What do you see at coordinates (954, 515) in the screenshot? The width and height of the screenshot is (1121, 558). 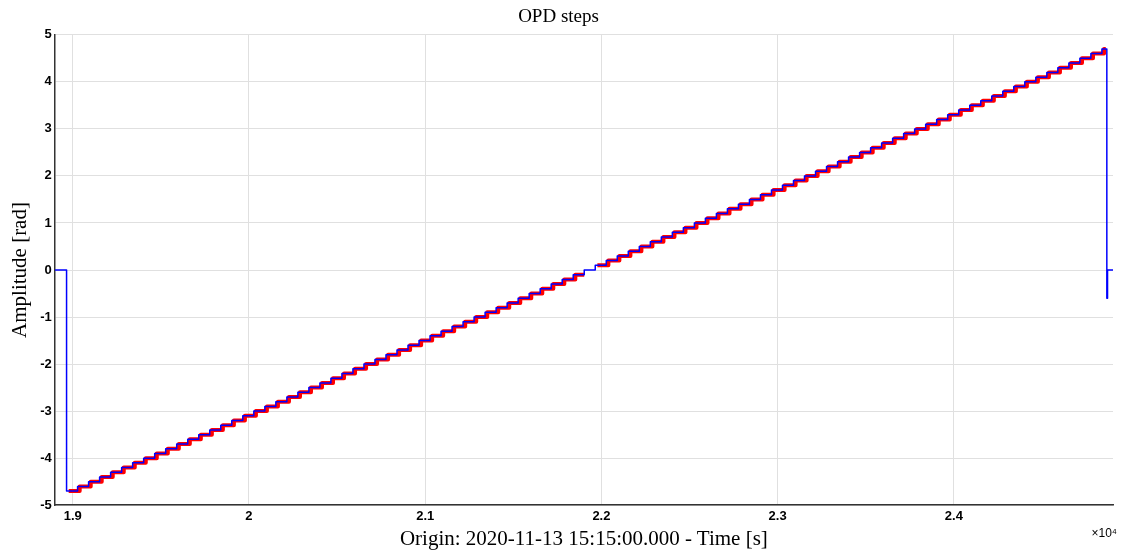 I see `x-tick-label: 2.4` at bounding box center [954, 515].